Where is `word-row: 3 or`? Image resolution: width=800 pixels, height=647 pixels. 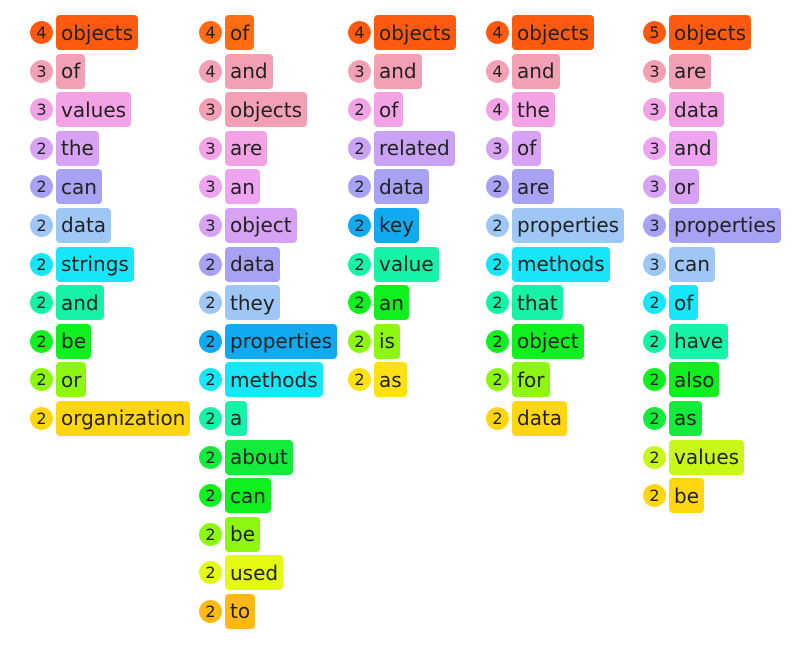
word-row: 3 or is located at coordinates (712, 187).